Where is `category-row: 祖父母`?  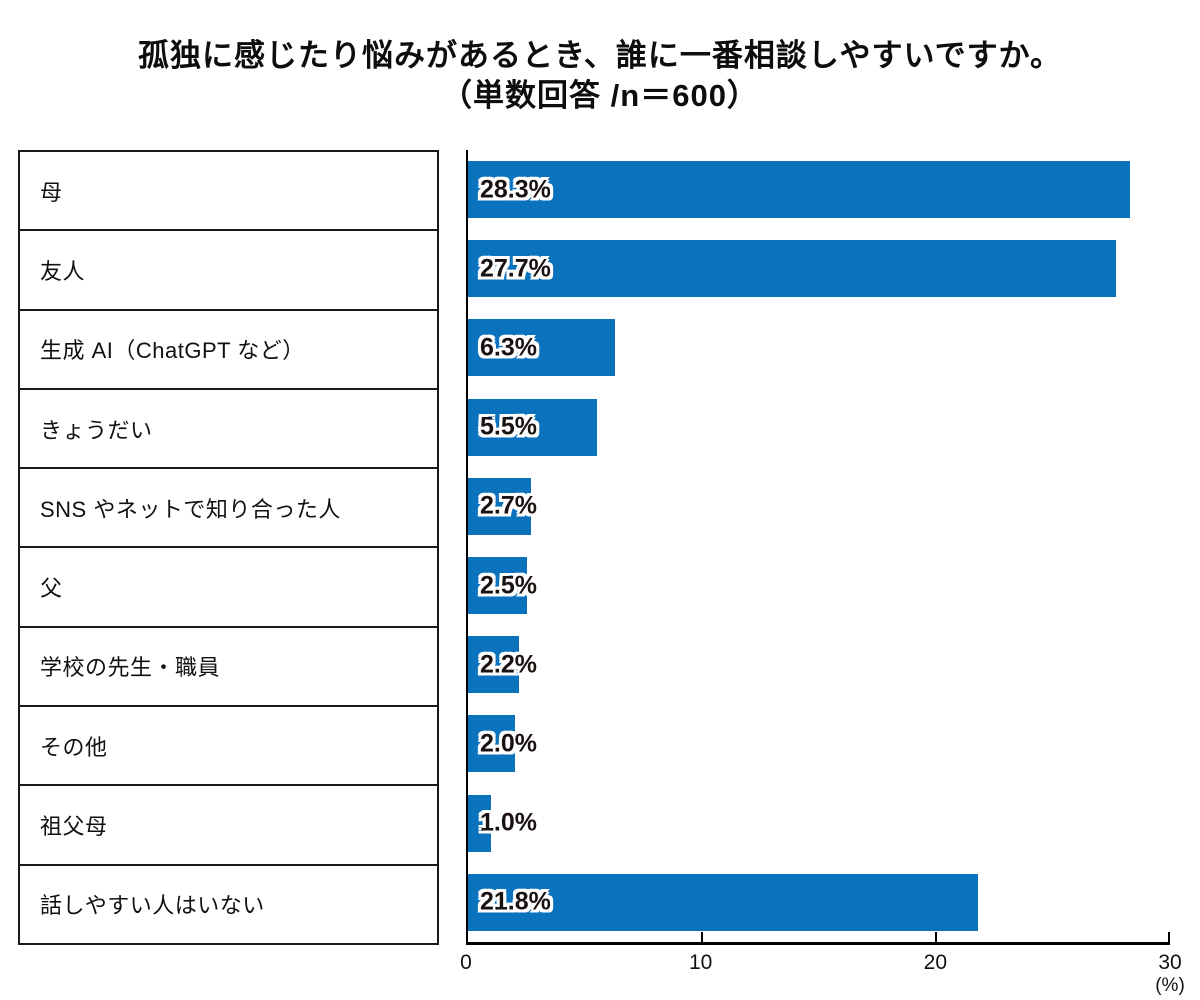
category-row: 祖父母 is located at coordinates (228, 826).